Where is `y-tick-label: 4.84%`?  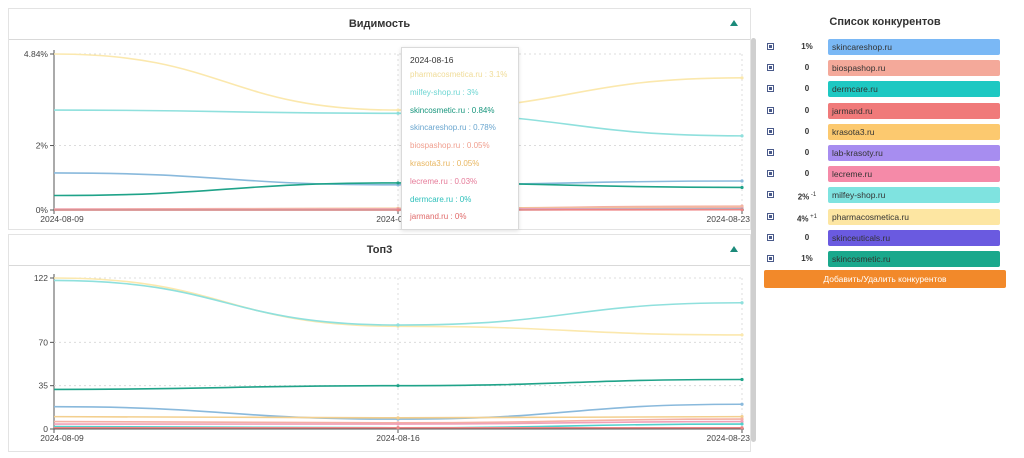
y-tick-label: 4.84% is located at coordinates (36, 54).